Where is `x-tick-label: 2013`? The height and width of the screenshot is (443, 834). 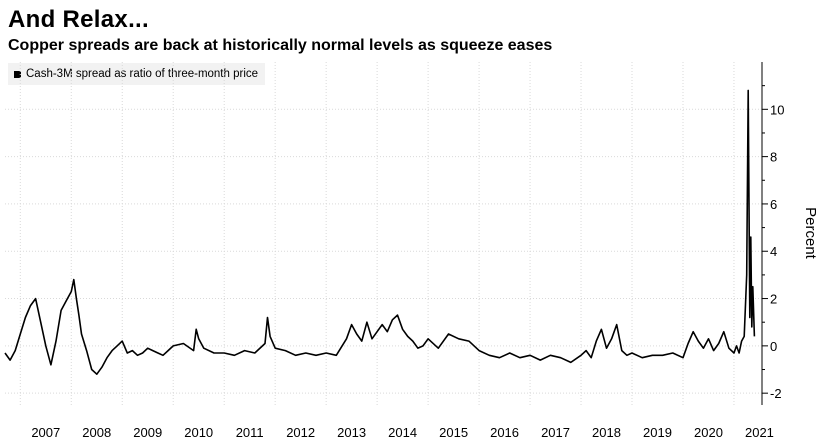
x-tick-label: 2013 is located at coordinates (351, 432).